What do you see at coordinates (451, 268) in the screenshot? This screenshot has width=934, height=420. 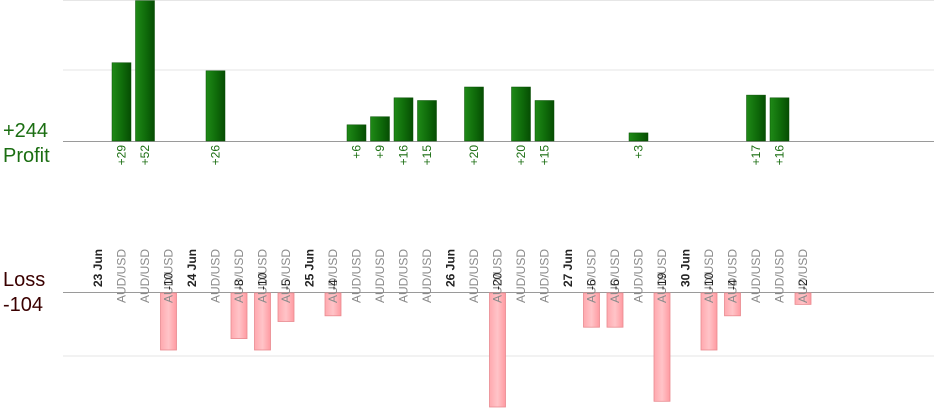 I see `date-label: 26 Jun` at bounding box center [451, 268].